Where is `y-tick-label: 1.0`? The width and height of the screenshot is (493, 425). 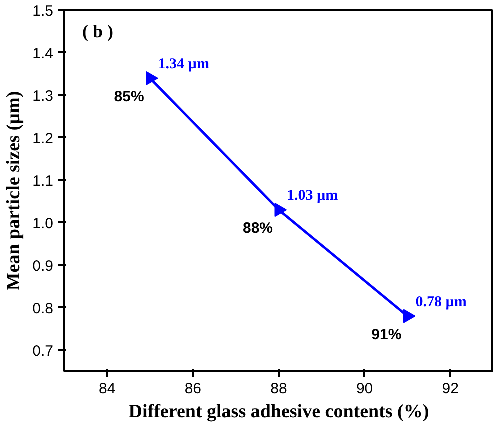 y-tick-label: 1.0 is located at coordinates (43, 223).